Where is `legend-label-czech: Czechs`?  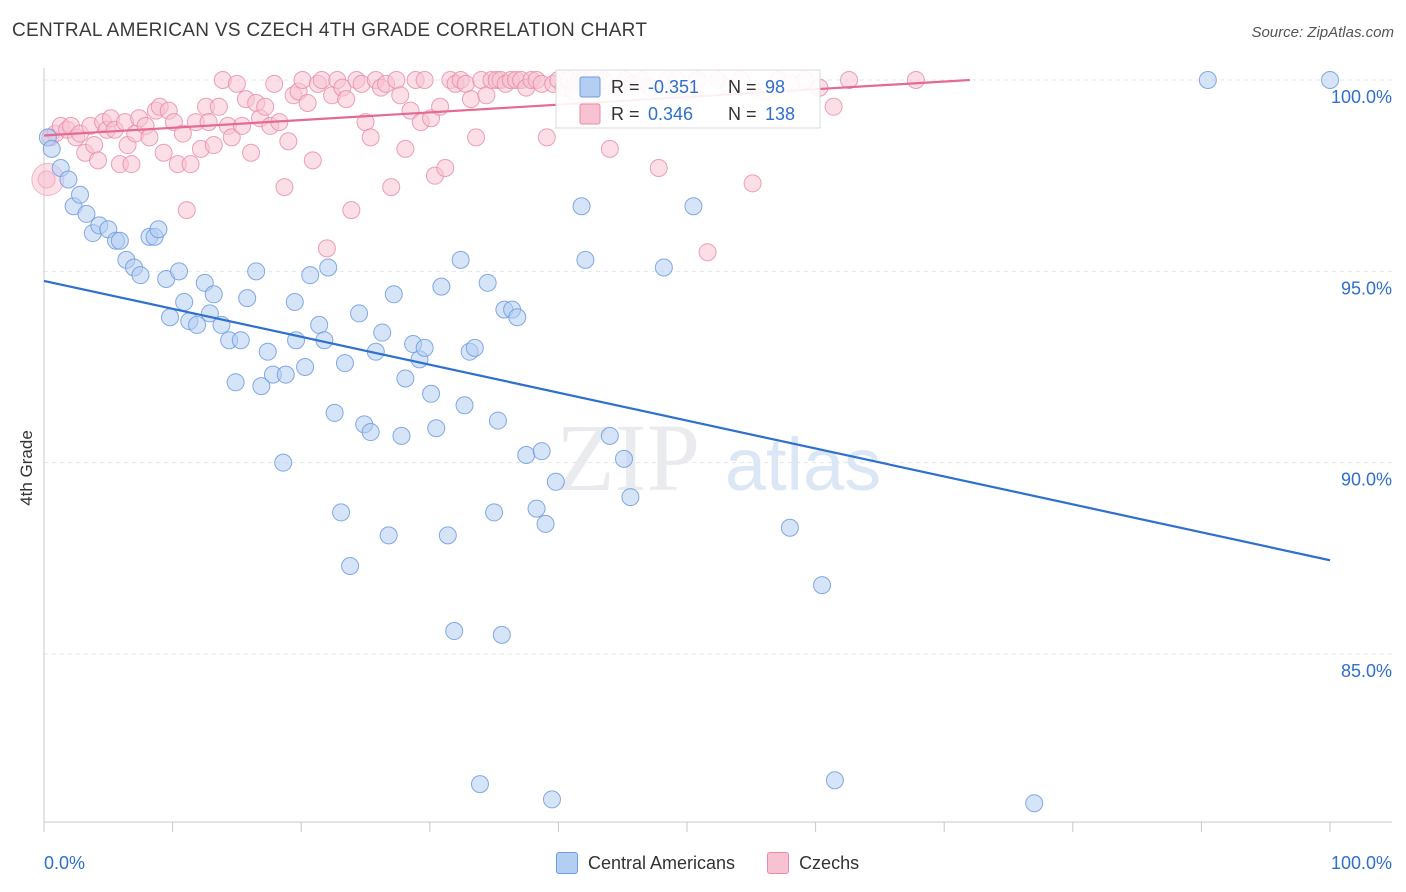
legend-label-czech: Czechs is located at coordinates (829, 862).